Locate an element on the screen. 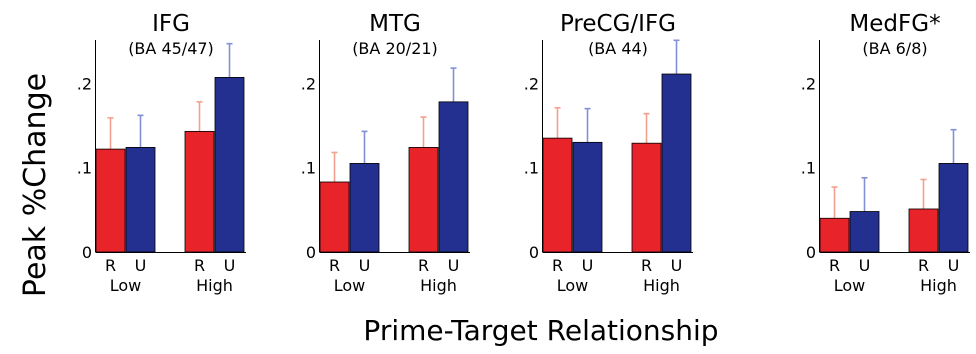 The height and width of the screenshot is (354, 976). panel-subtitle: (BA 44) is located at coordinates (618, 48).